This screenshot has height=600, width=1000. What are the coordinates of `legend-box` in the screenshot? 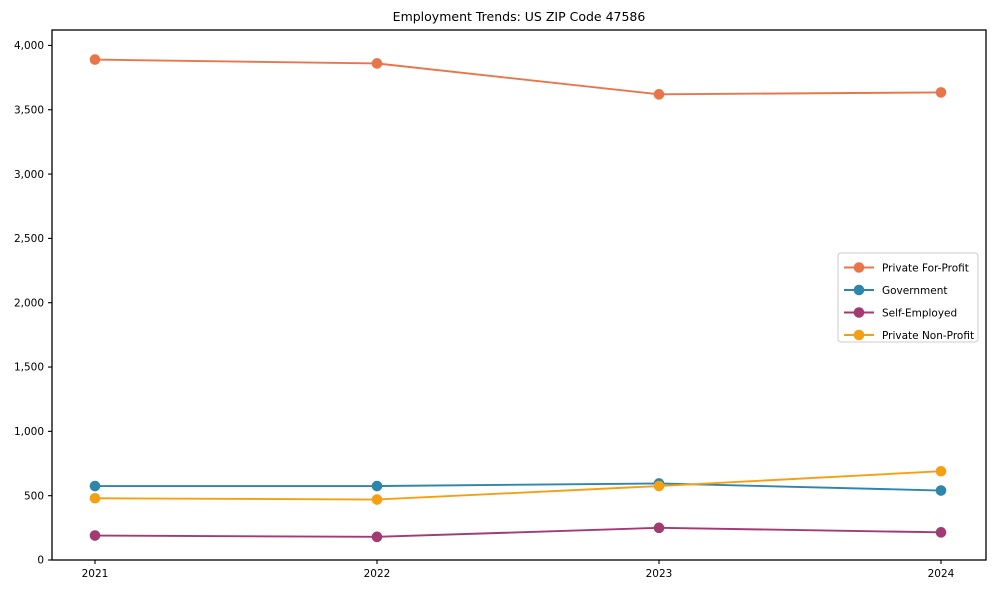 It's located at (908, 297).